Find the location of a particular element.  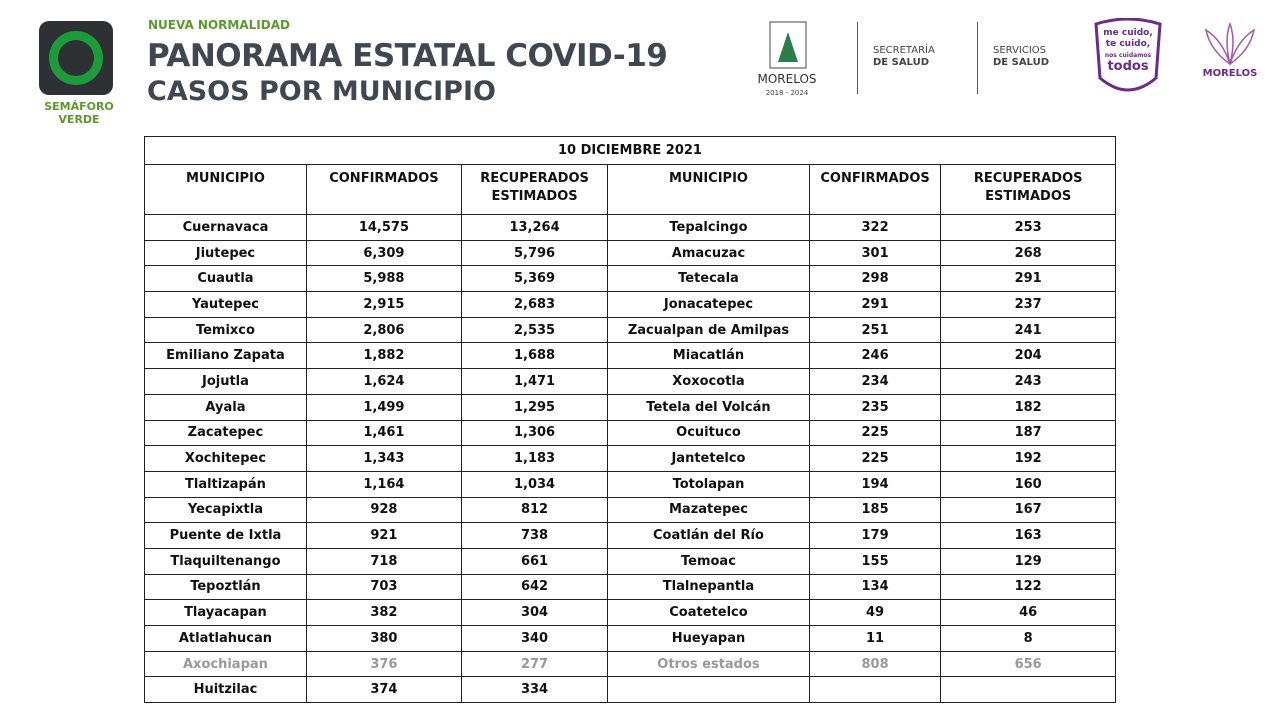

row: Tlayacapan 382 304 Coatetelco 49 46 is located at coordinates (630, 612).